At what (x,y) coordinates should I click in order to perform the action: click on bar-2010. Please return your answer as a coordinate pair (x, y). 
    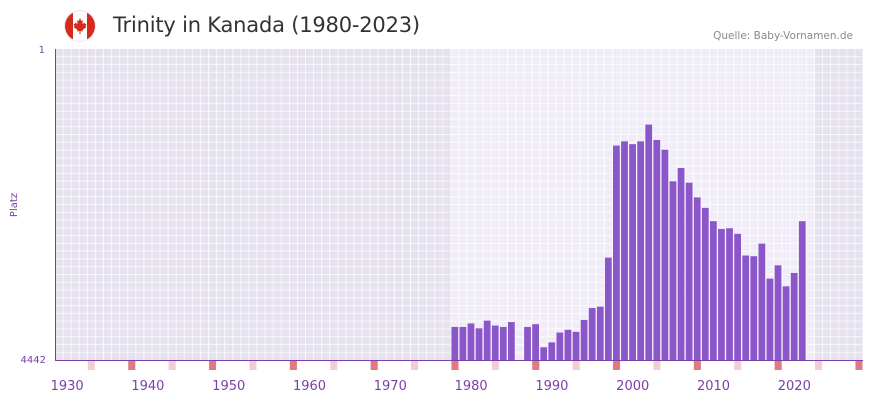
    Looking at the image, I should click on (713, 290).